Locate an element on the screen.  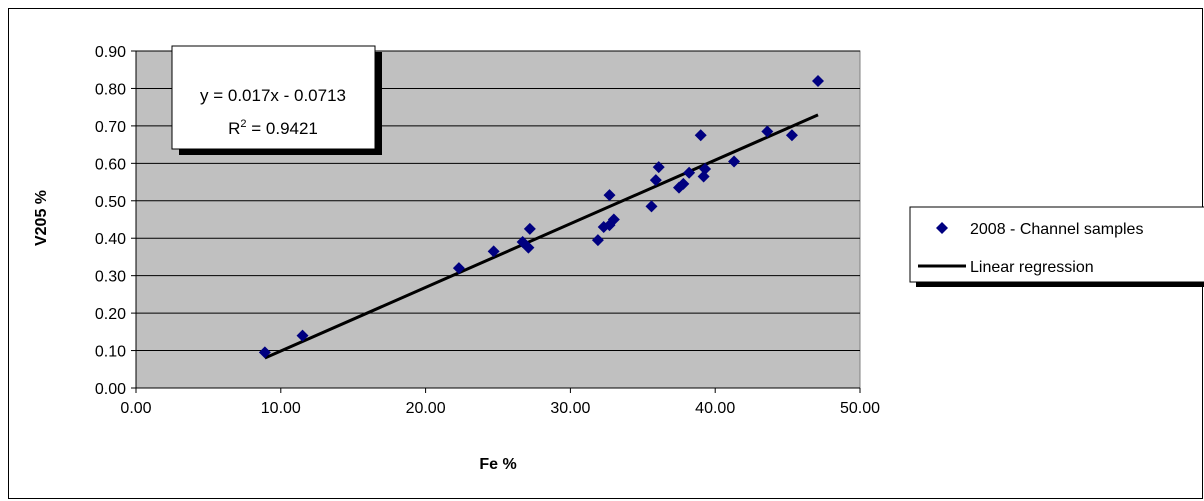
x-tick-label: 0.00 is located at coordinates (135, 408).